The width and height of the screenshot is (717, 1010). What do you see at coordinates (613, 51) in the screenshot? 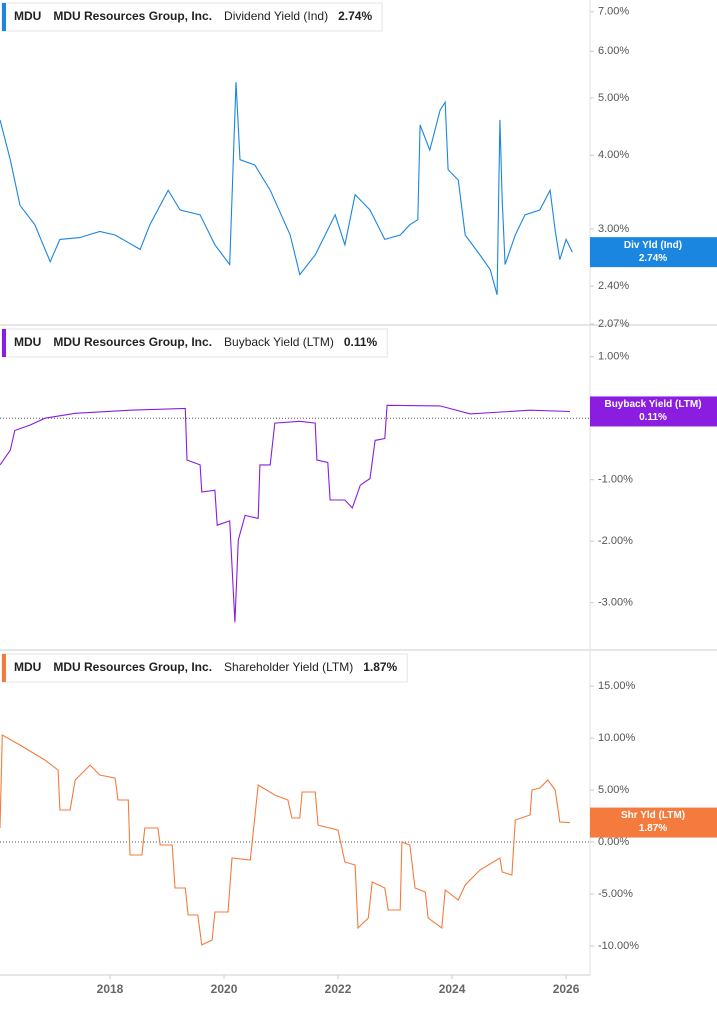
I see `y-tick-label: 6.00%` at bounding box center [613, 51].